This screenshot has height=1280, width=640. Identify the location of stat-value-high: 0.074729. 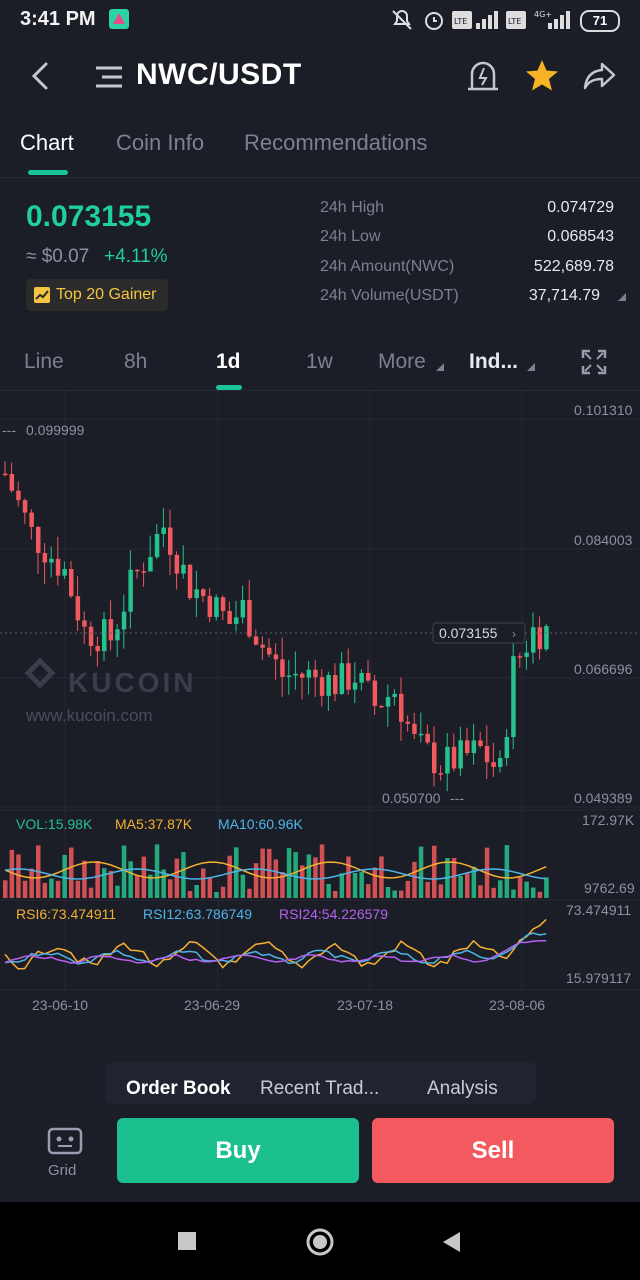
(580, 207).